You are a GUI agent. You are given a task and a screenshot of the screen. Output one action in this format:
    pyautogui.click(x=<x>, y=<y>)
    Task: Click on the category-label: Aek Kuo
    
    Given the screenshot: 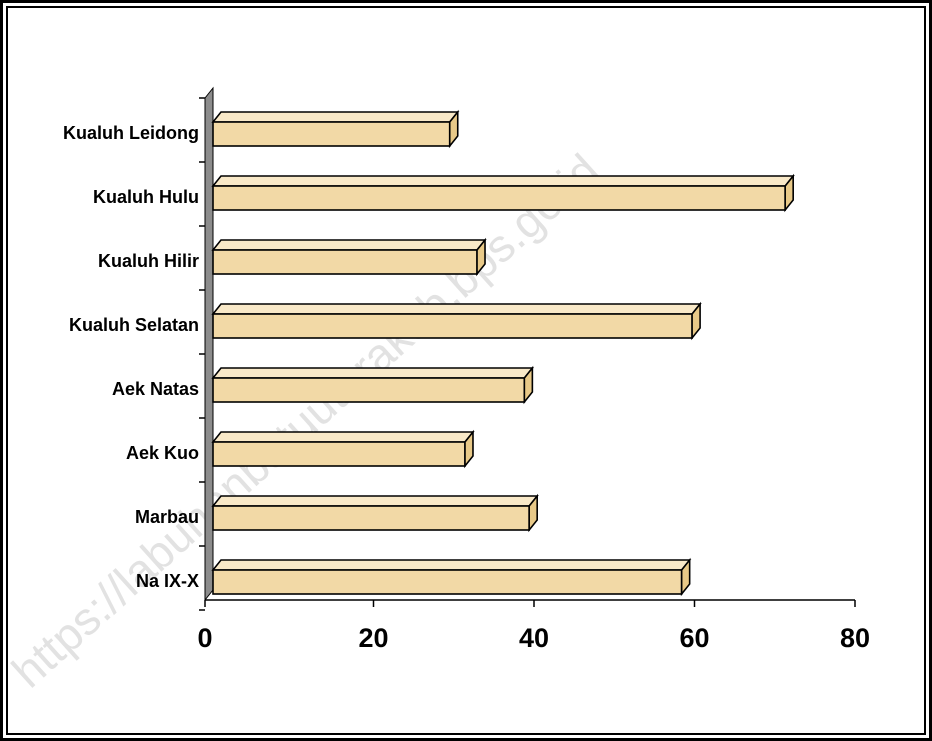 What is the action you would take?
    pyautogui.click(x=162, y=453)
    